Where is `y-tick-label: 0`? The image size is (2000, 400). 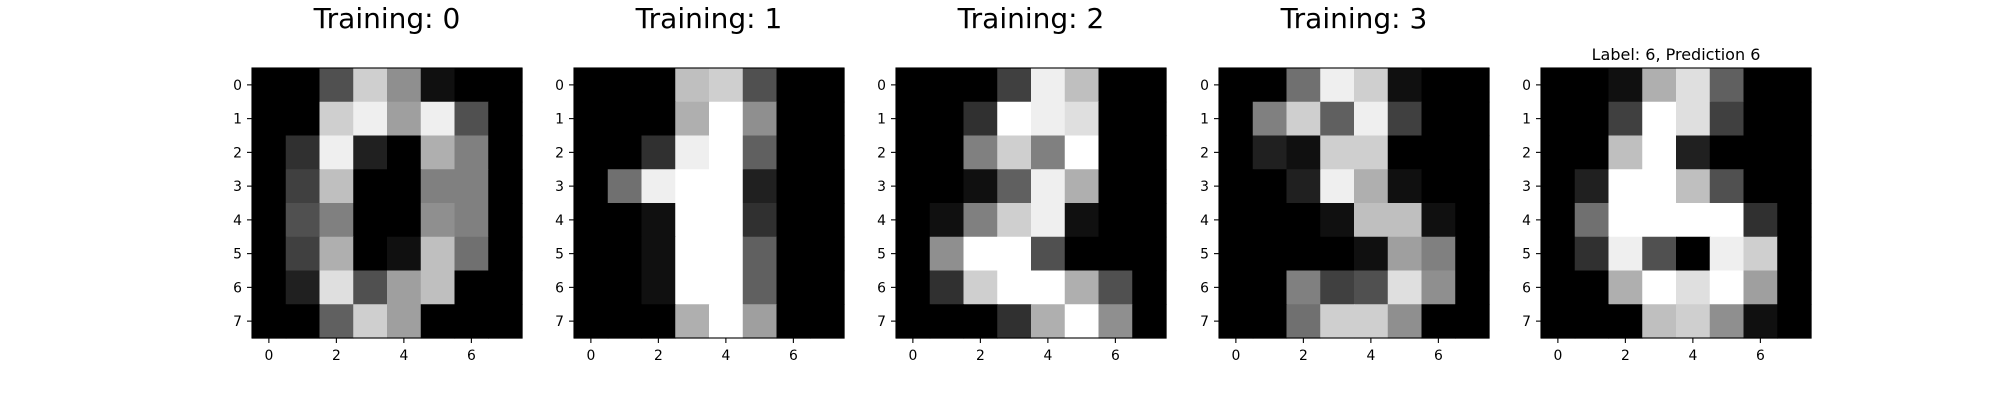
y-tick-label: 0 is located at coordinates (1526, 86).